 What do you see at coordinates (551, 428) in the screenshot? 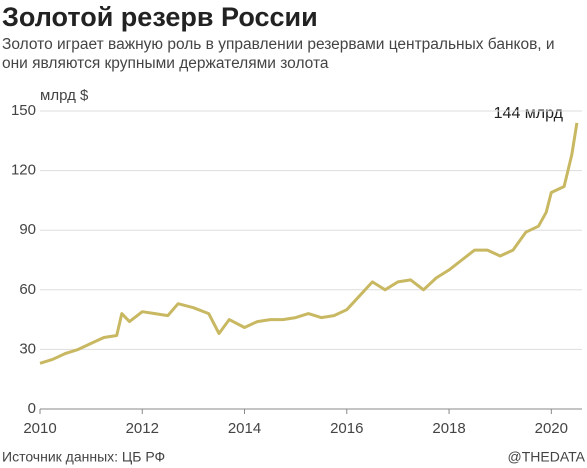
I see `x-tick-label: 2020` at bounding box center [551, 428].